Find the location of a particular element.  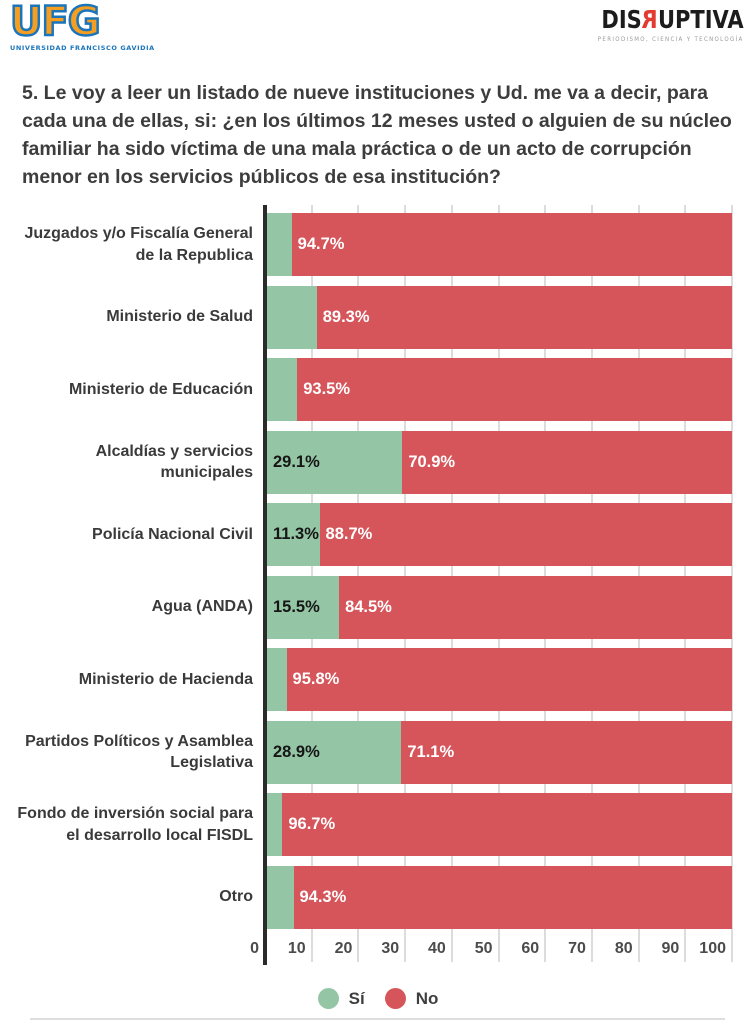

x-tick-label: 40 is located at coordinates (437, 948).